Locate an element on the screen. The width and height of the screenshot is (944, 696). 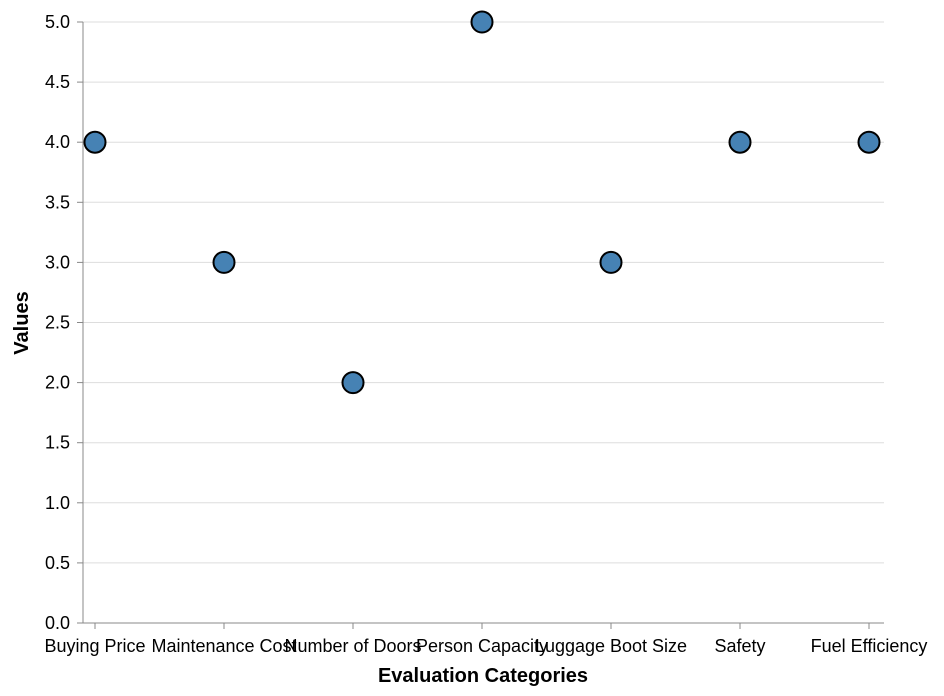
x-tick-label: Fuel Efficiency is located at coordinates (869, 646).